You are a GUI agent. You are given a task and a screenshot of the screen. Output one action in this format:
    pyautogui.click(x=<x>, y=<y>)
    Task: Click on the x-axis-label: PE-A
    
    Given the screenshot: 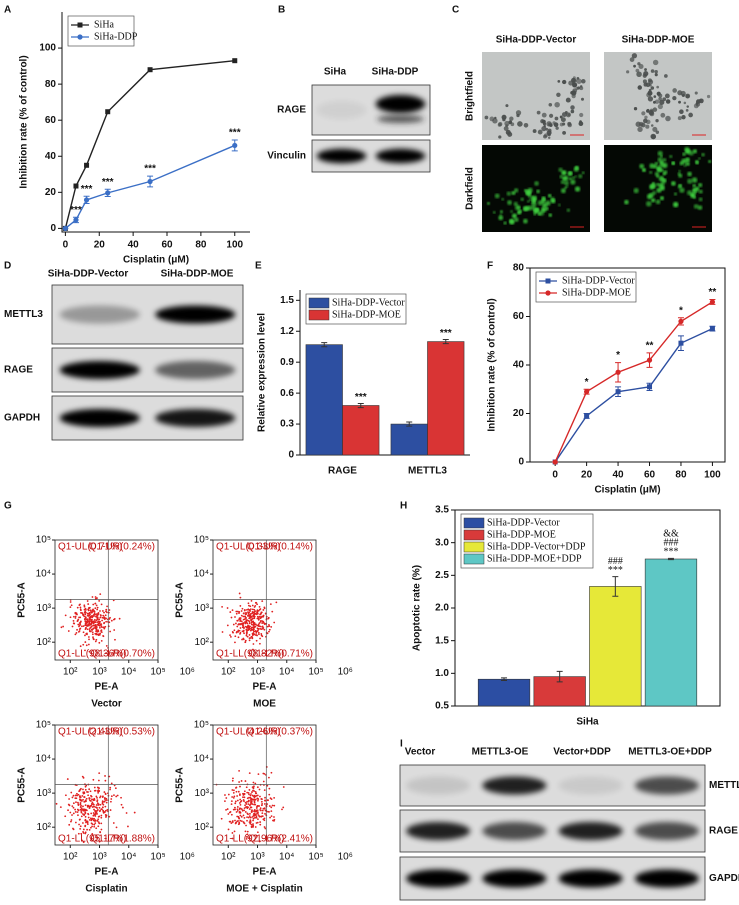 What is the action you would take?
    pyautogui.click(x=265, y=687)
    